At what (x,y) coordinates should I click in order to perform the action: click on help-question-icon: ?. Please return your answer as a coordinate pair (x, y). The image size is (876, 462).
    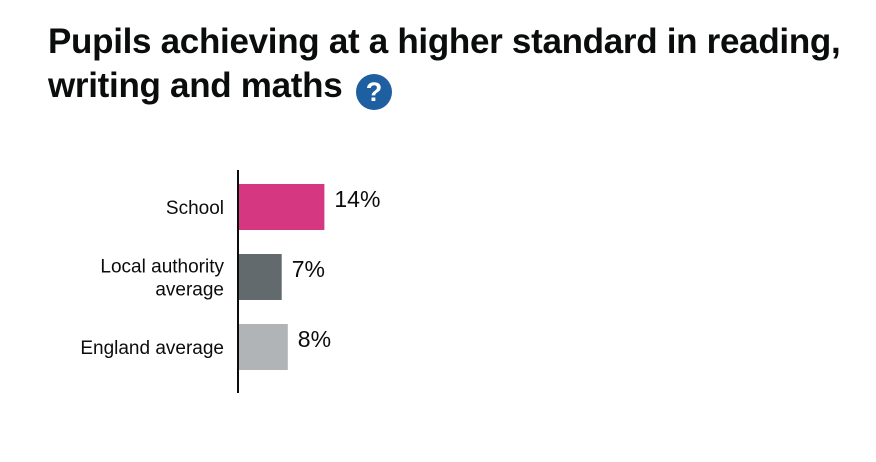
    Looking at the image, I should click on (373, 92).